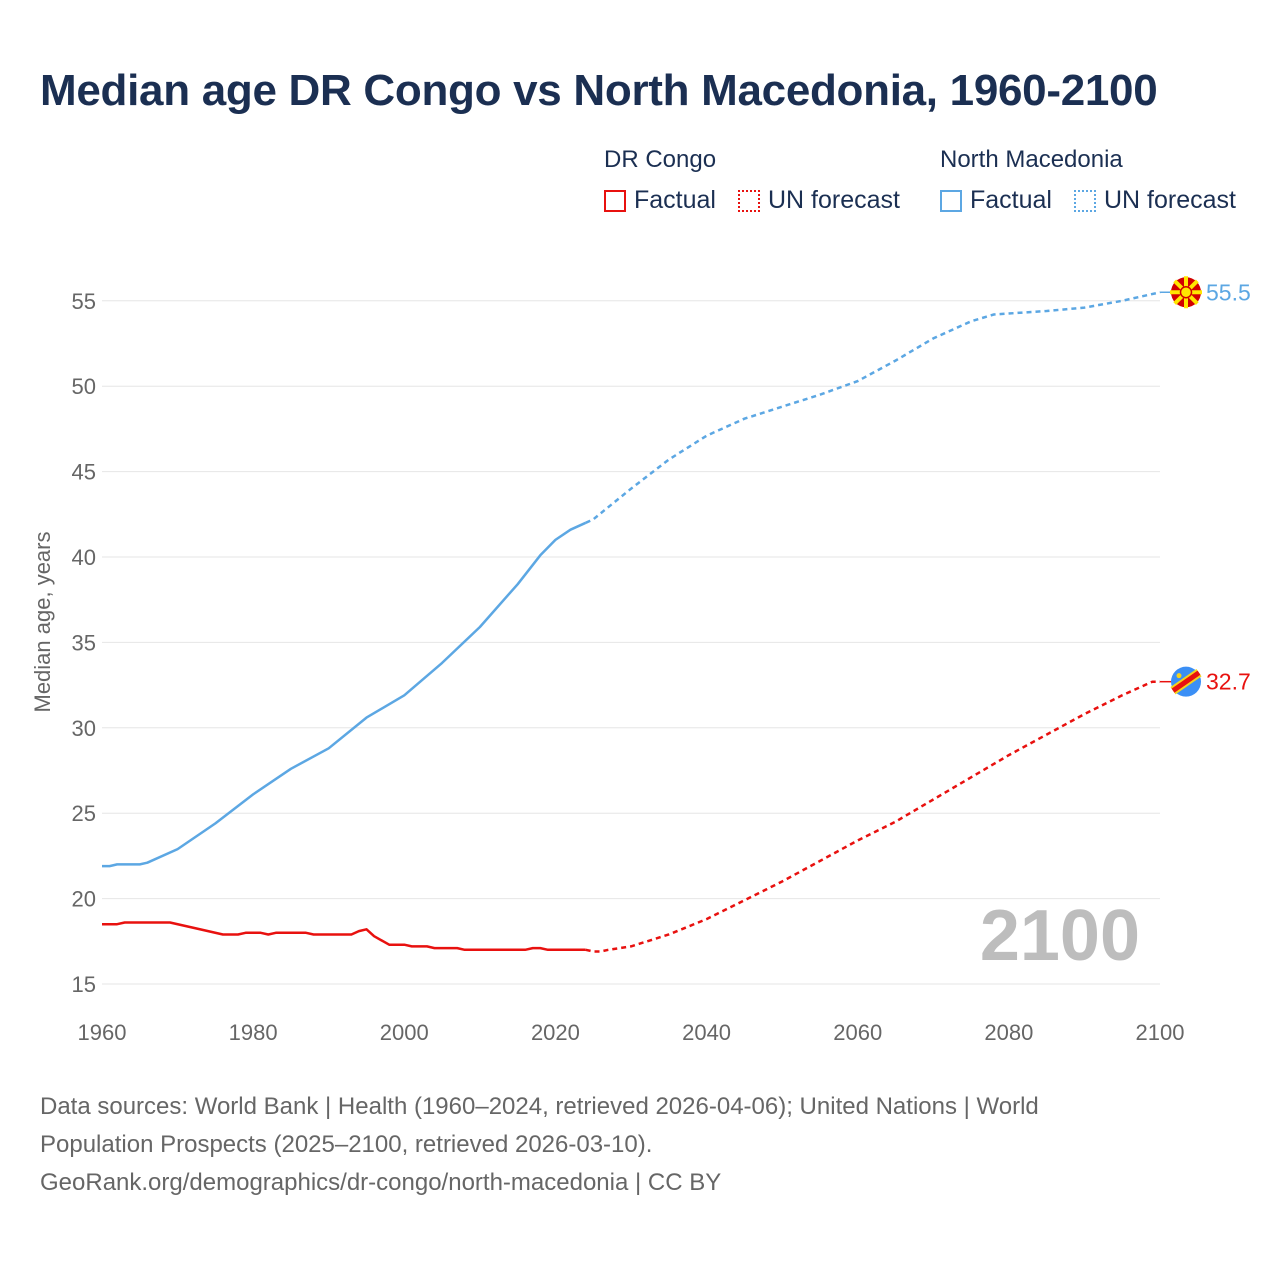  What do you see at coordinates (857, 1032) in the screenshot?
I see `x-tick-label: 2060` at bounding box center [857, 1032].